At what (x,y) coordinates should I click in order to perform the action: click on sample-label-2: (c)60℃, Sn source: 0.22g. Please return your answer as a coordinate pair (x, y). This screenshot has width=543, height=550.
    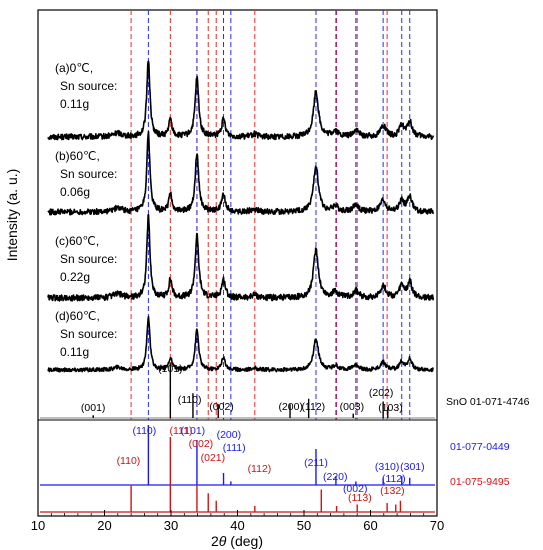
    Looking at the image, I should click on (86, 259).